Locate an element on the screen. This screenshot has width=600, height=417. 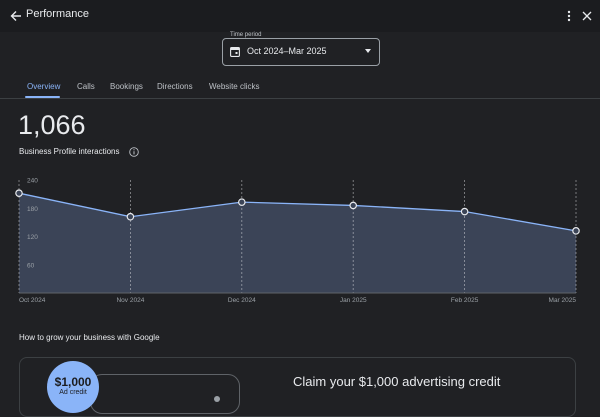
more-vert-icon is located at coordinates (569, 16).